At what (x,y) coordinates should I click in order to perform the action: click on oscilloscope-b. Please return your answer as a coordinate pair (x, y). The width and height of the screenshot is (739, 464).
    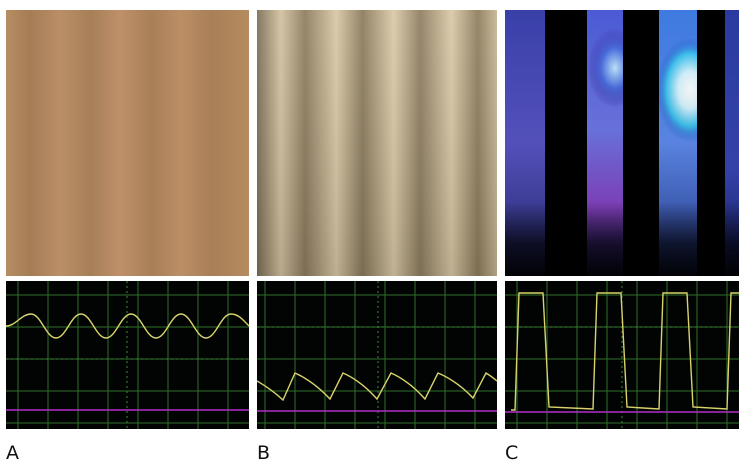
    Looking at the image, I should click on (377, 355).